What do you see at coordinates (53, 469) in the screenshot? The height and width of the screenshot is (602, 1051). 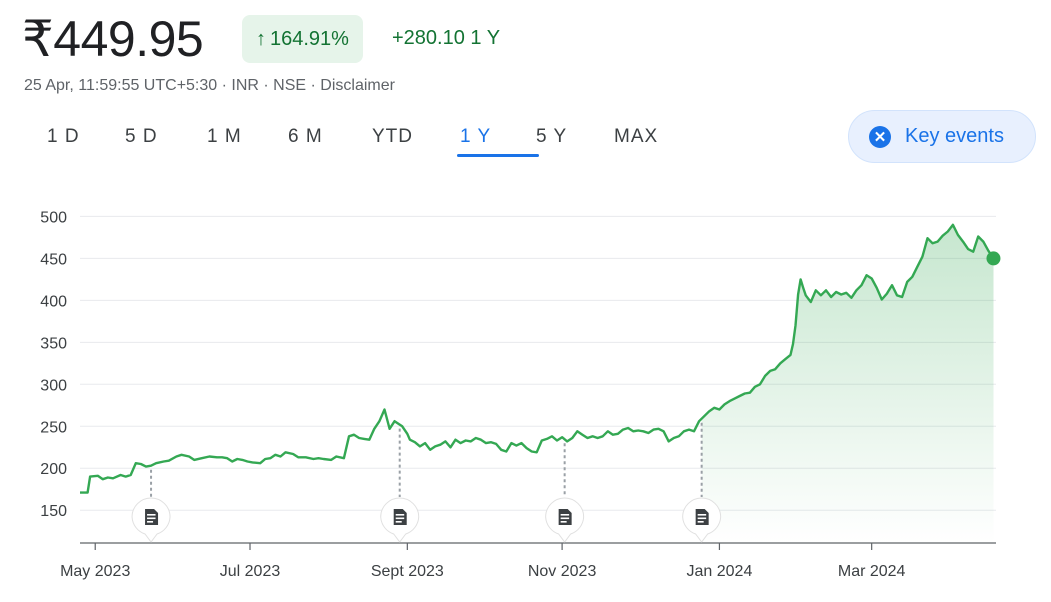 I see `y-tick-label: 200` at bounding box center [53, 469].